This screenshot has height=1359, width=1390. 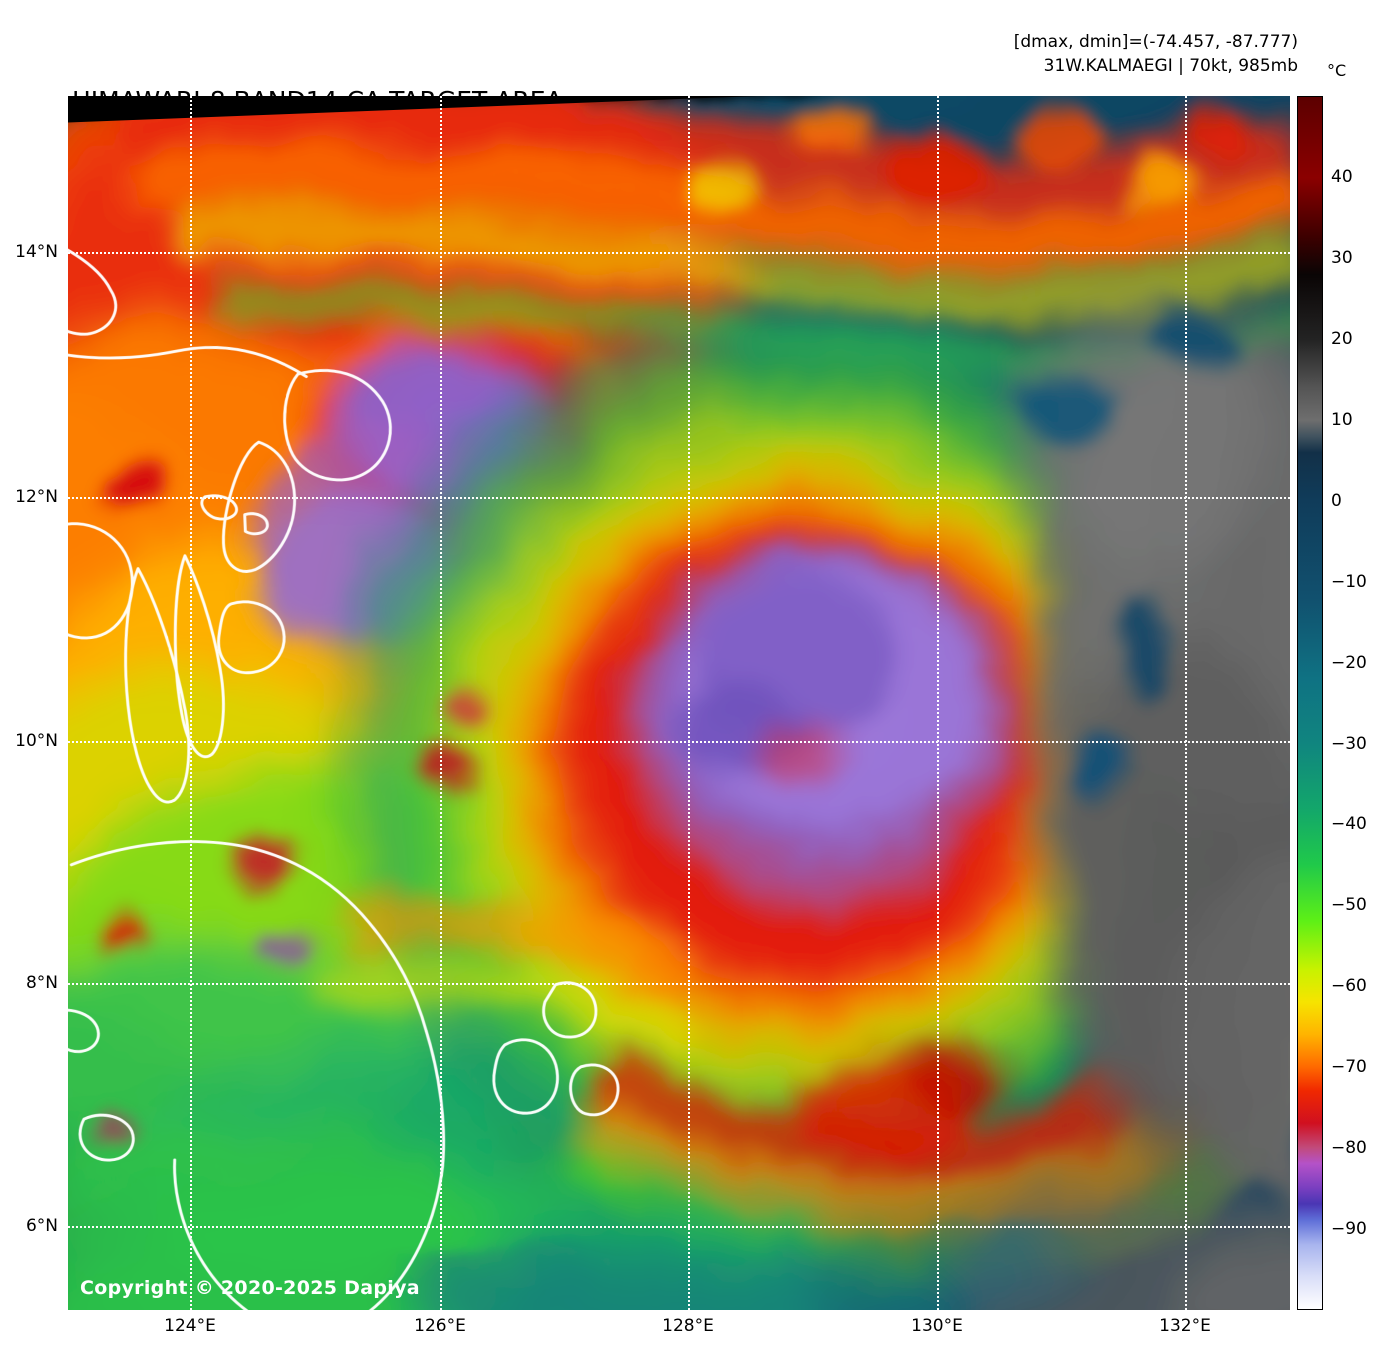 I want to click on colorbar-tick--10: −10, so click(x=1349, y=581).